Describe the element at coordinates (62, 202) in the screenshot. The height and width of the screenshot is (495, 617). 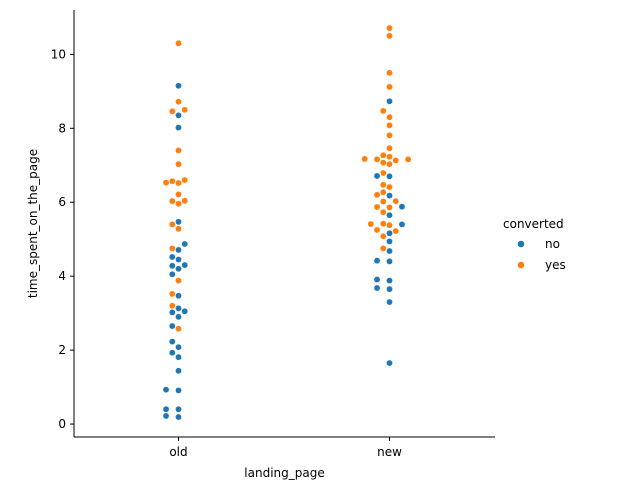
I see `y-tick-label: 6` at that location.